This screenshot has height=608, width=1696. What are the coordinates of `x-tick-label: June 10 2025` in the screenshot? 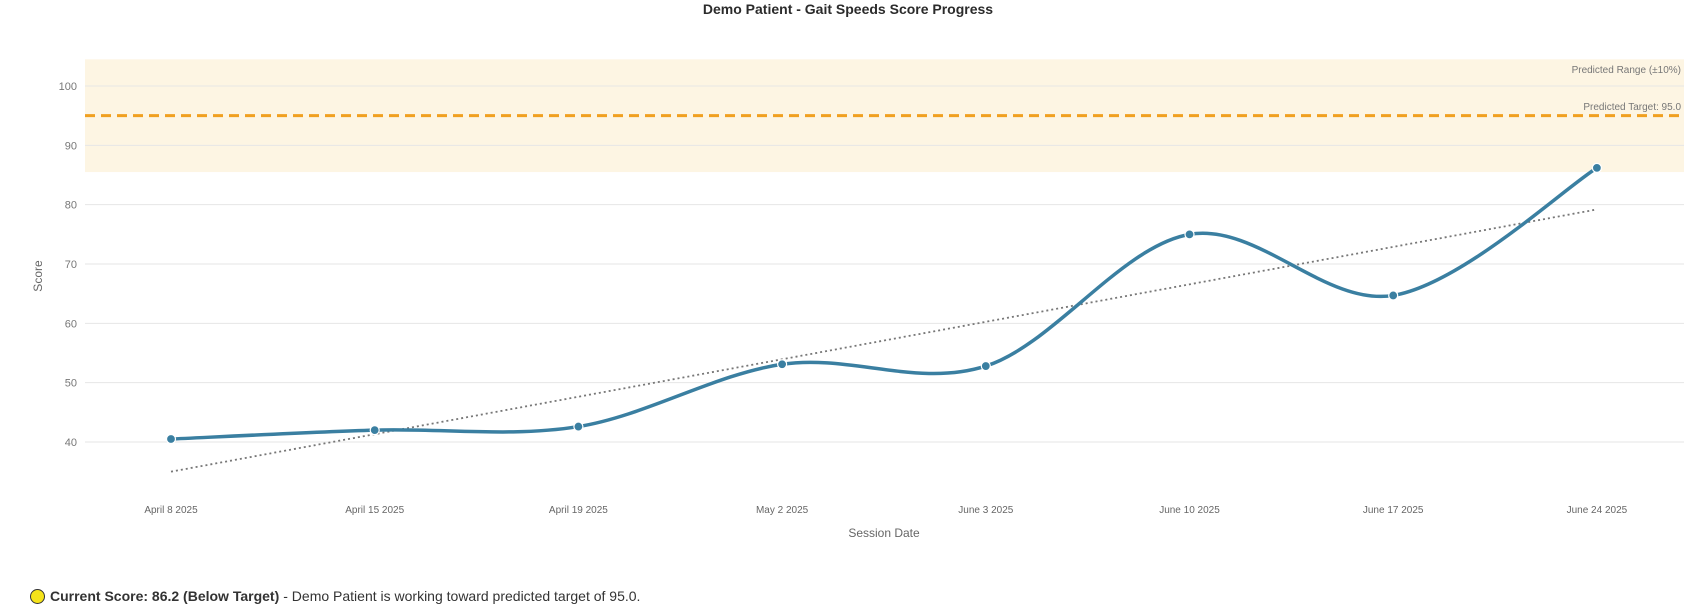 It's located at (1189, 510).